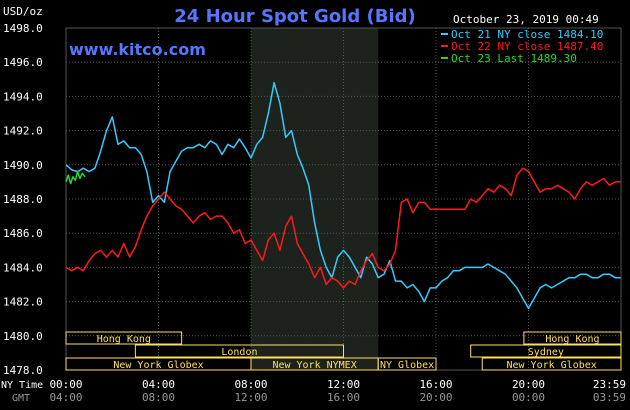 This screenshot has width=630, height=410. Describe the element at coordinates (23, 370) in the screenshot. I see `y-tick-label: 1478.0` at that location.